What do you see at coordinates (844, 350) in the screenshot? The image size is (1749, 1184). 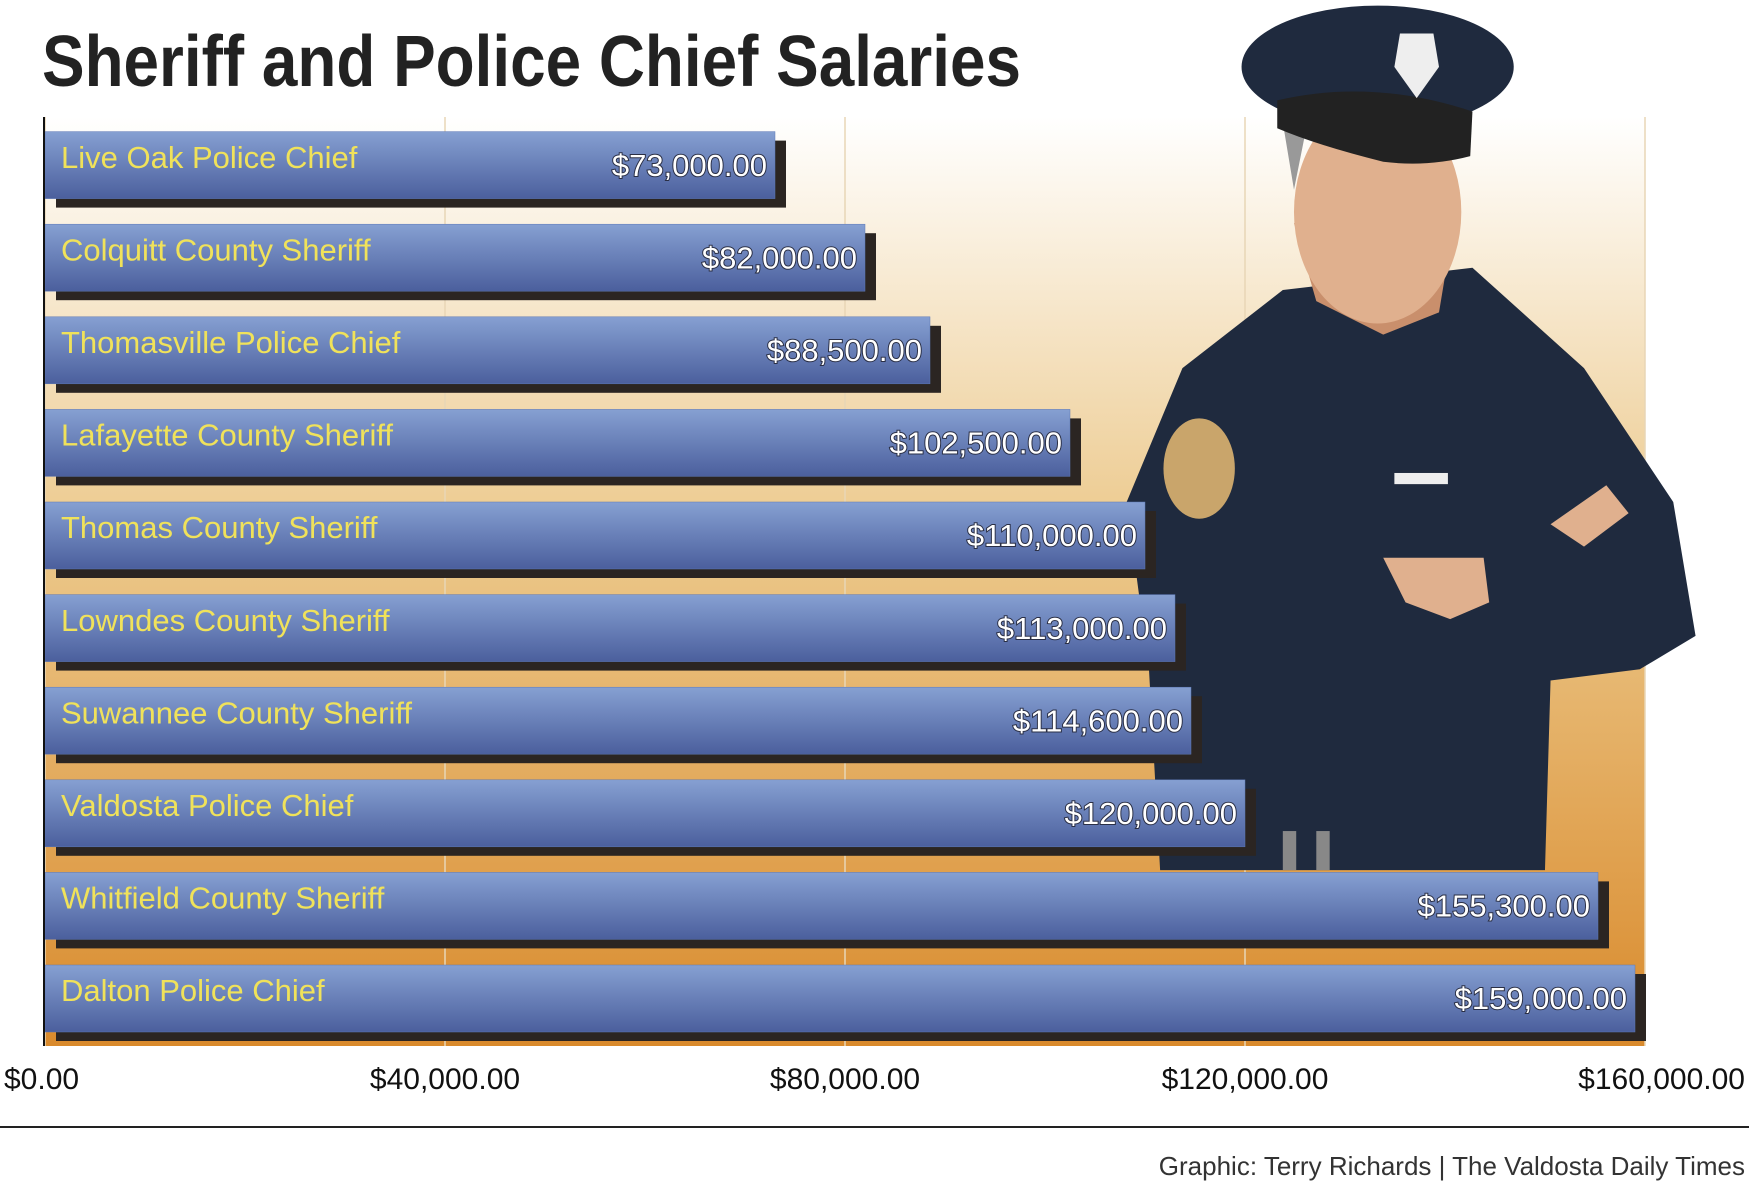 I see `value-label: $88,500.00` at bounding box center [844, 350].